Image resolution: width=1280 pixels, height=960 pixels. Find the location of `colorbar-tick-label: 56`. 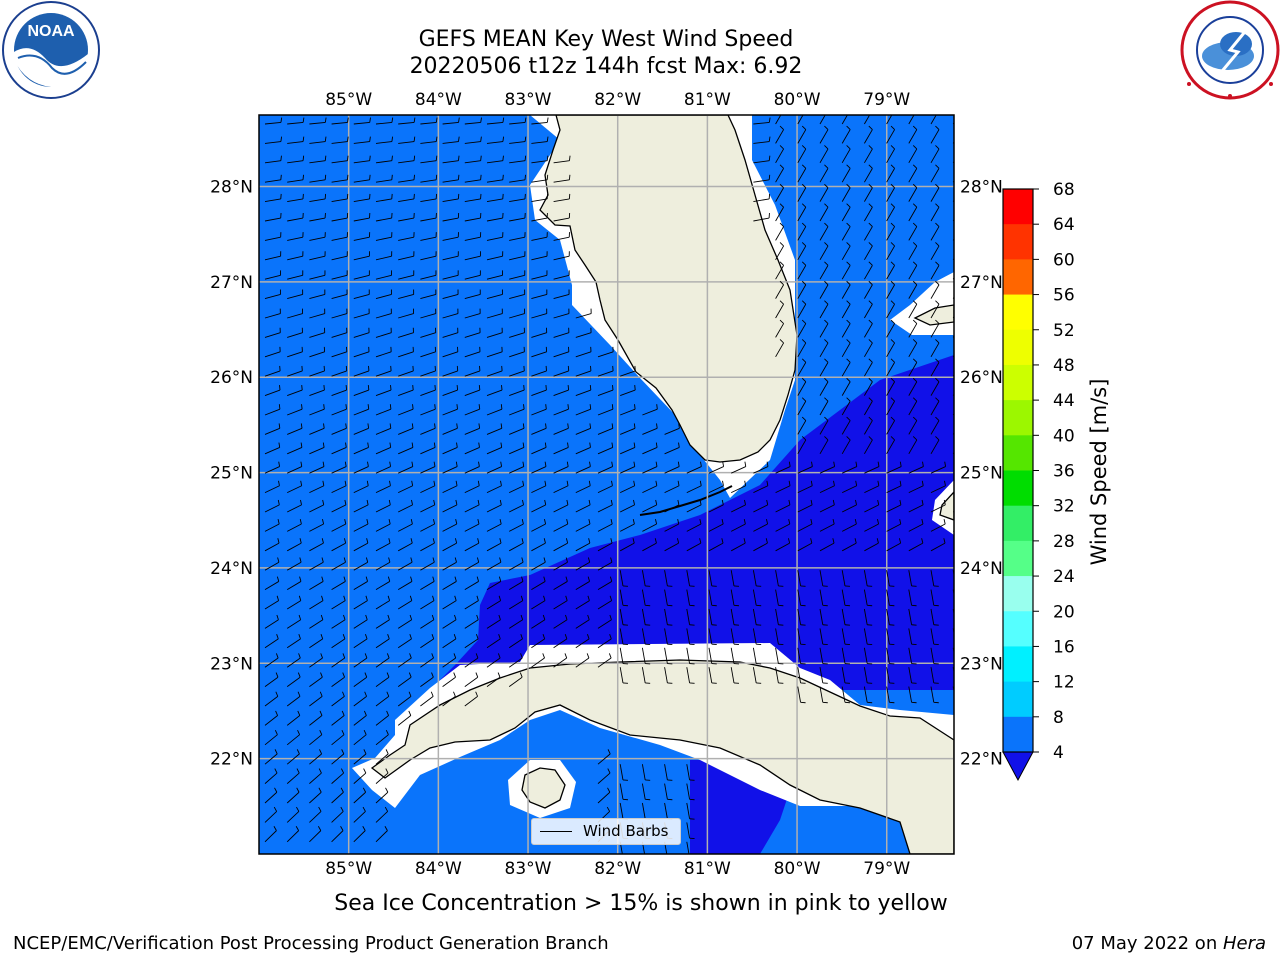

colorbar-tick-label: 56 is located at coordinates (1064, 296).